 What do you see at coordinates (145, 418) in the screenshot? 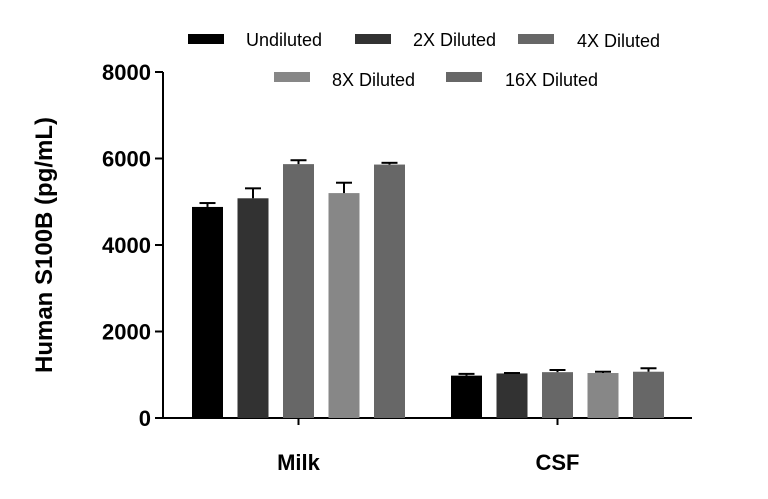
I see `y-tick-label: 0` at bounding box center [145, 418].